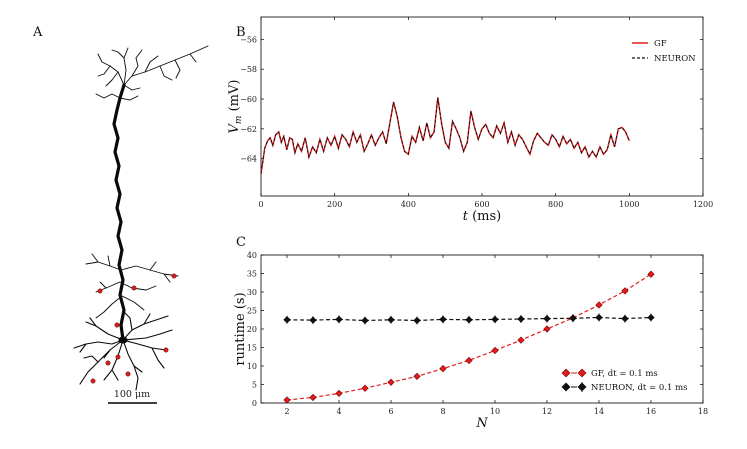 This screenshot has width=747, height=449. Describe the element at coordinates (624, 374) in the screenshot. I see `legend-label: GF, dt = 0.1 ms` at that location.